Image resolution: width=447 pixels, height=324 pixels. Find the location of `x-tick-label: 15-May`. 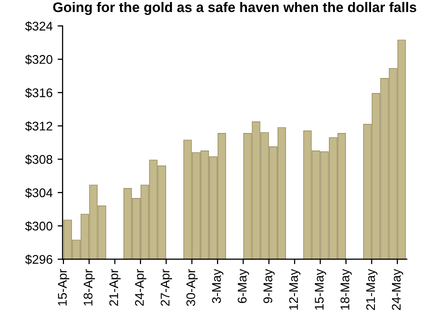

x-tick-label: 15-May is located at coordinates (320, 289).